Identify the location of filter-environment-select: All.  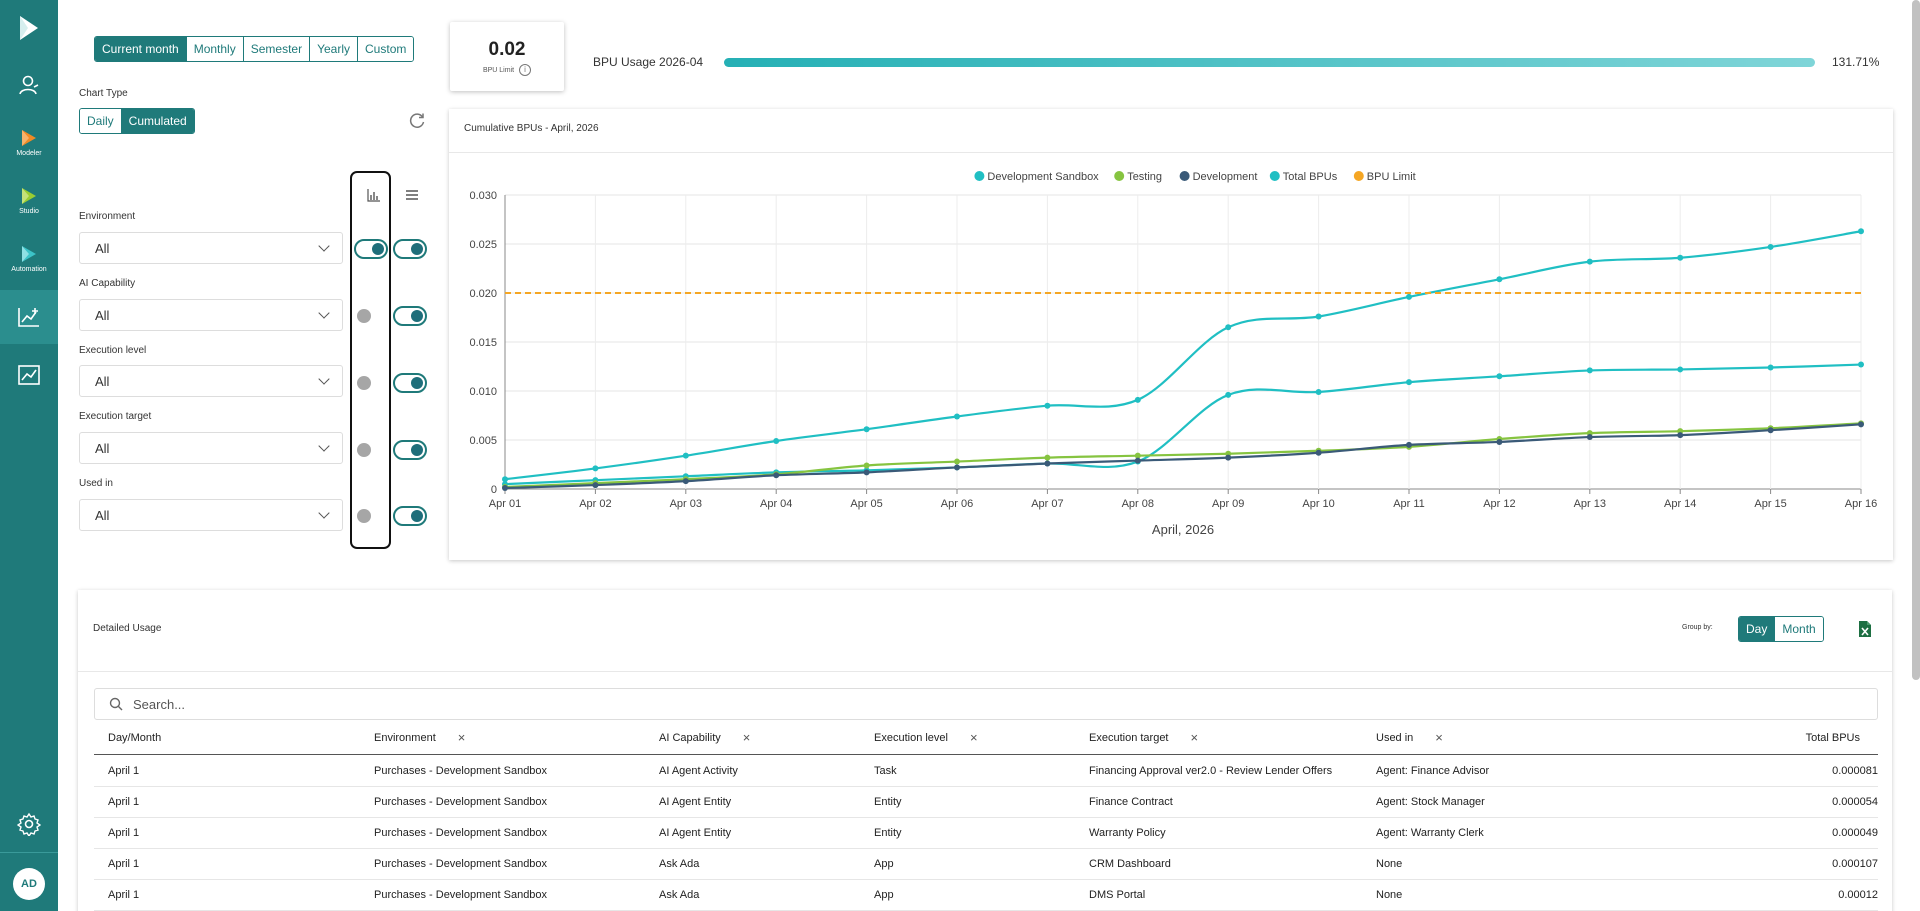
(211, 248).